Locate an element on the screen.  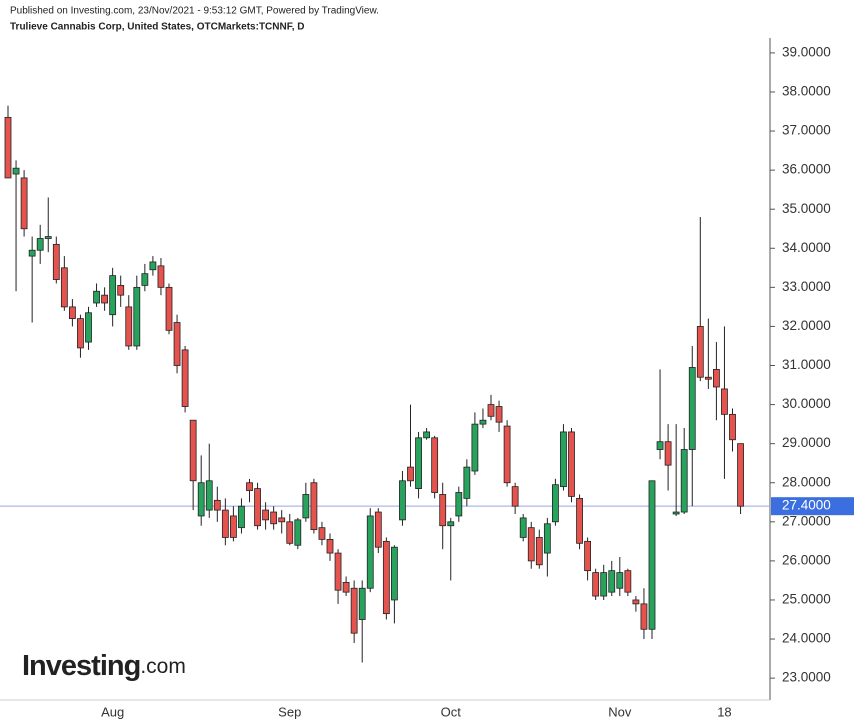
y-tick-label: 27.0000 is located at coordinates (806, 520).